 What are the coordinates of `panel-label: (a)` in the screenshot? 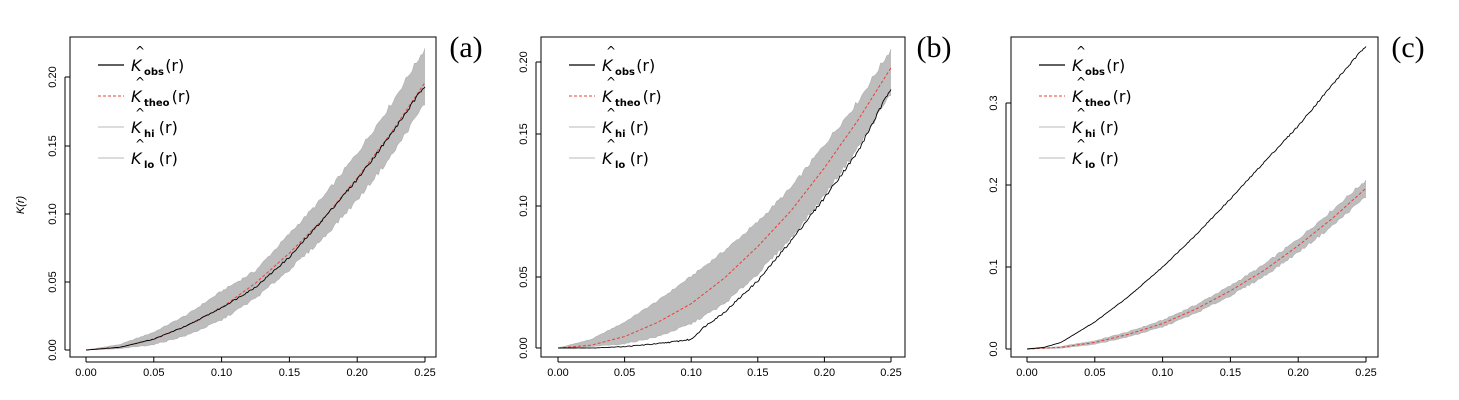 It's located at (465, 47).